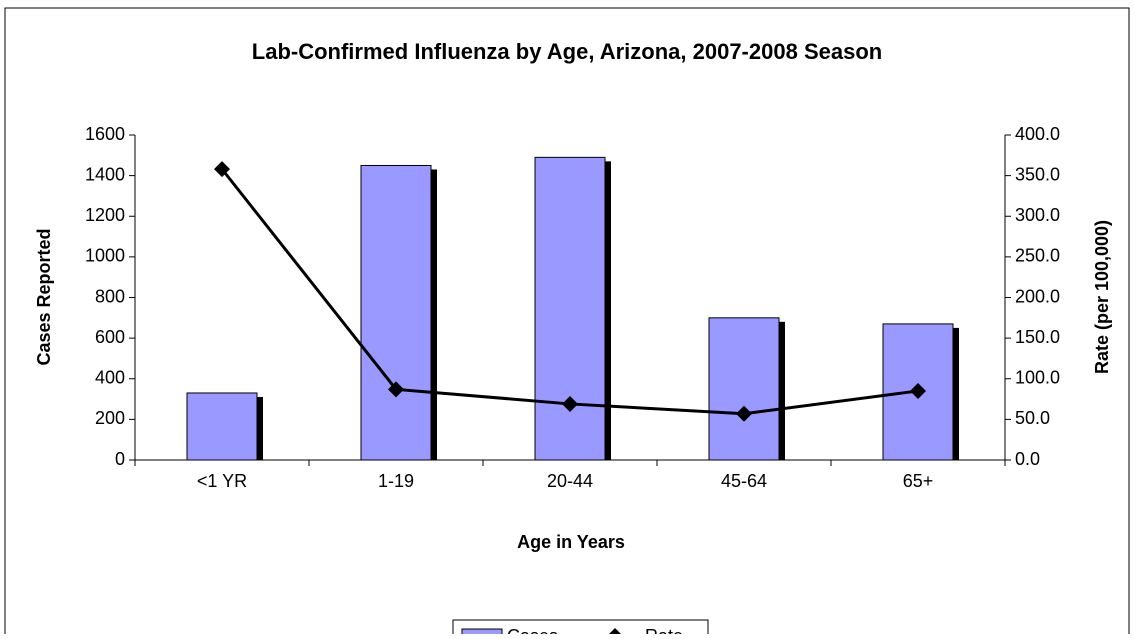  What do you see at coordinates (105, 174) in the screenshot?
I see `y-tick-label: 1400` at bounding box center [105, 174].